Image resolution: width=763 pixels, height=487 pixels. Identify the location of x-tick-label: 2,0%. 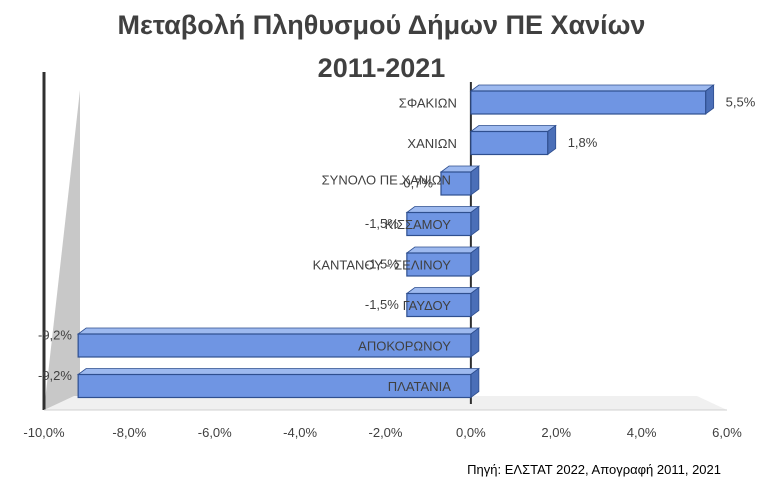
(556, 432).